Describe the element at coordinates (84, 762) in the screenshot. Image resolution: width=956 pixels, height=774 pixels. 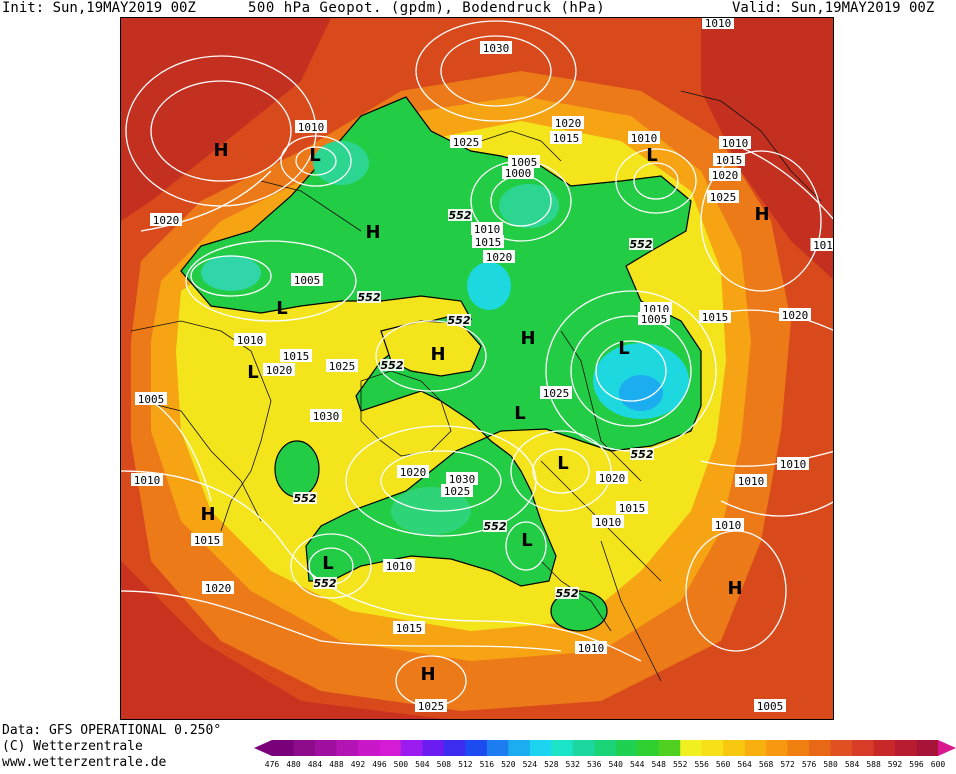
I see `website: www.wetterzentrale.de` at that location.